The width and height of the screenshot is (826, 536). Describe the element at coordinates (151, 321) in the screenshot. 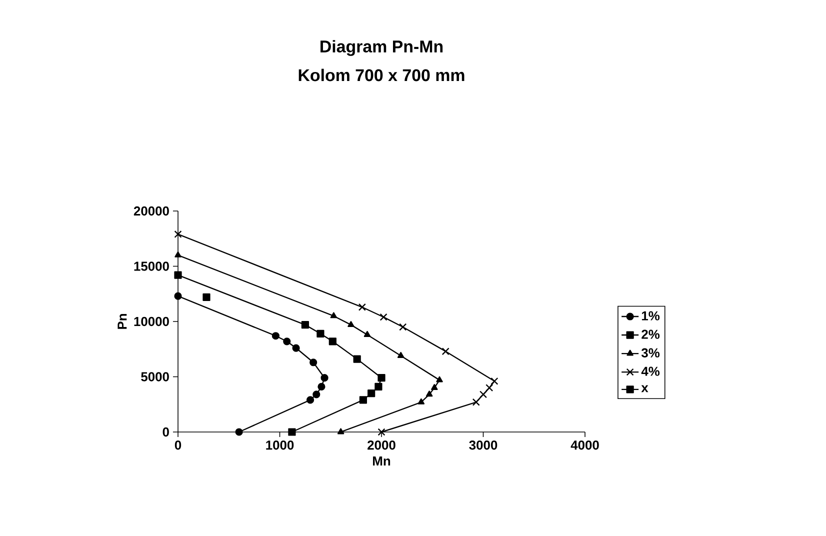

I see `y-tick-label: 10000` at that location.